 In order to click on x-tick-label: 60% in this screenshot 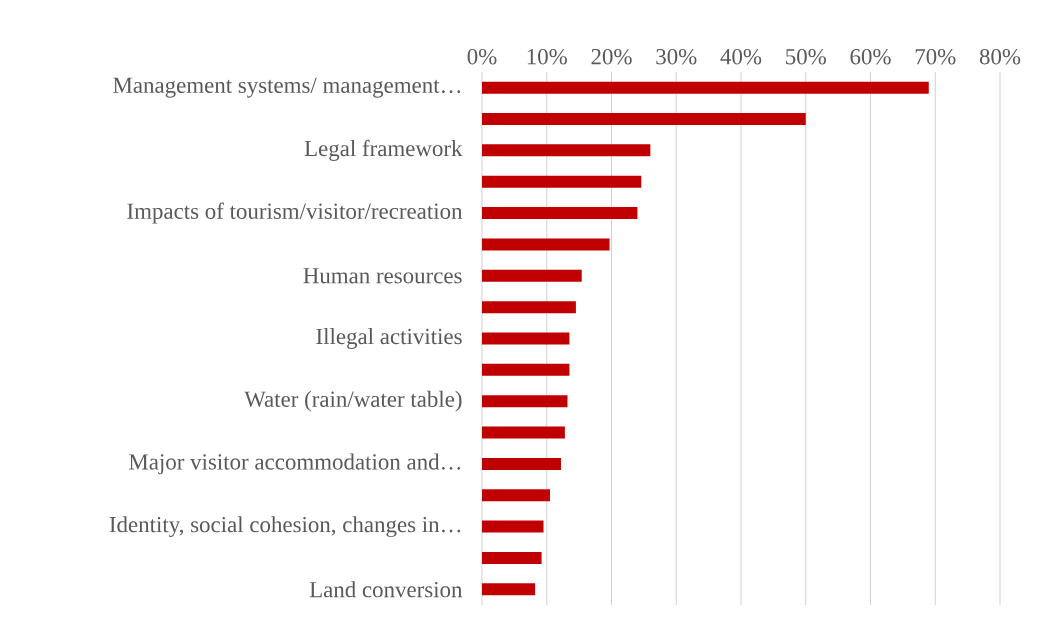, I will do `click(870, 56)`.